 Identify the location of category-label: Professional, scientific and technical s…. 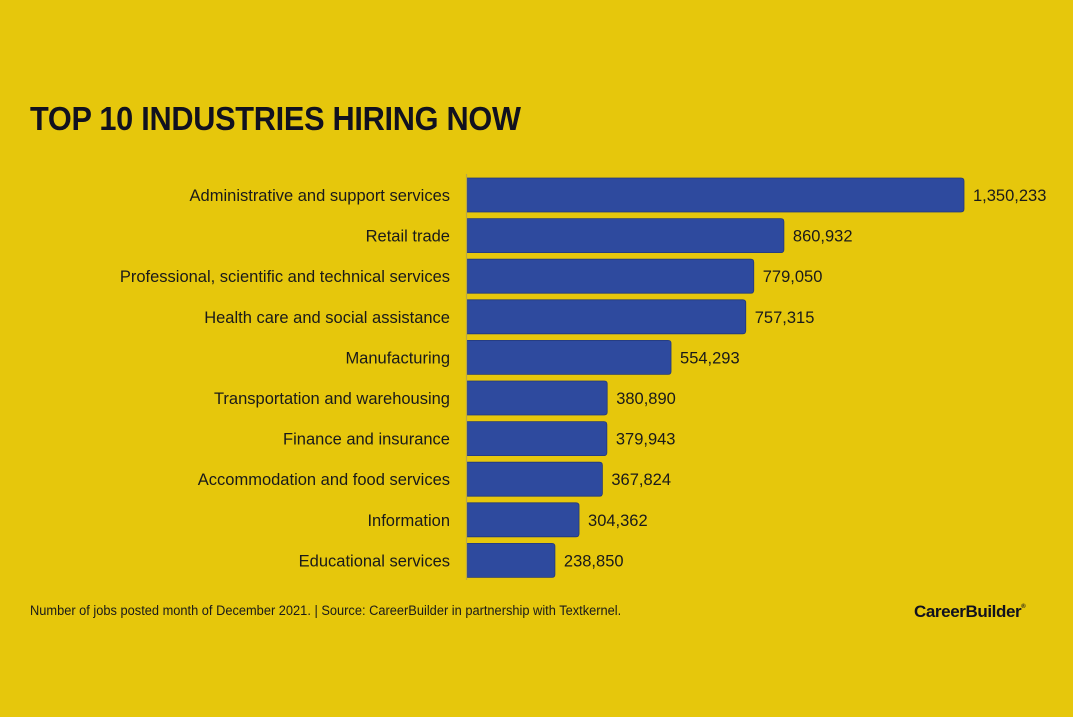
(285, 277).